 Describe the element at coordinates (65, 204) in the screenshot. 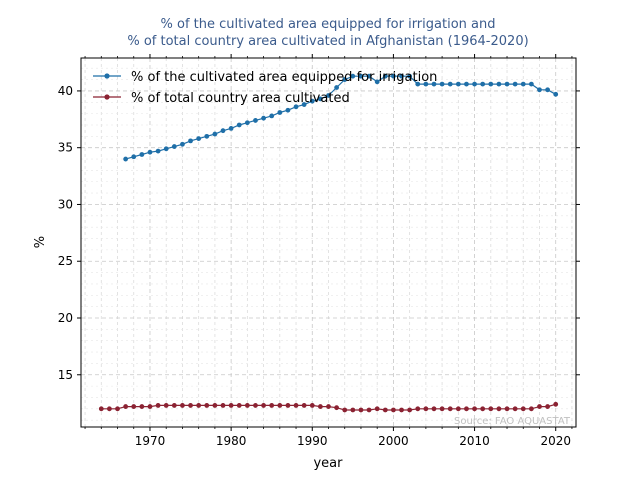

I see `y-tick-label: 30` at that location.